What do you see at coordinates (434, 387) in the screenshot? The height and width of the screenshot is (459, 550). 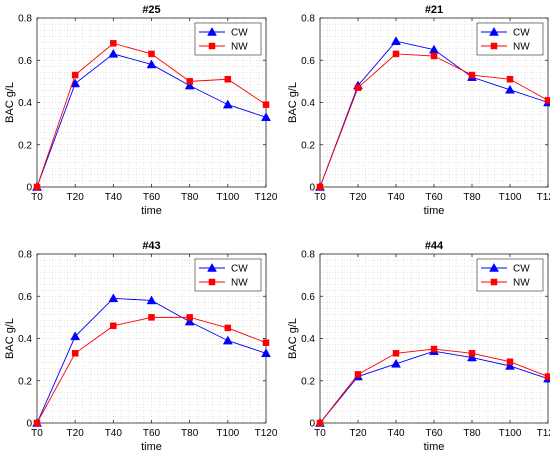 I see `series-line` at bounding box center [434, 387].